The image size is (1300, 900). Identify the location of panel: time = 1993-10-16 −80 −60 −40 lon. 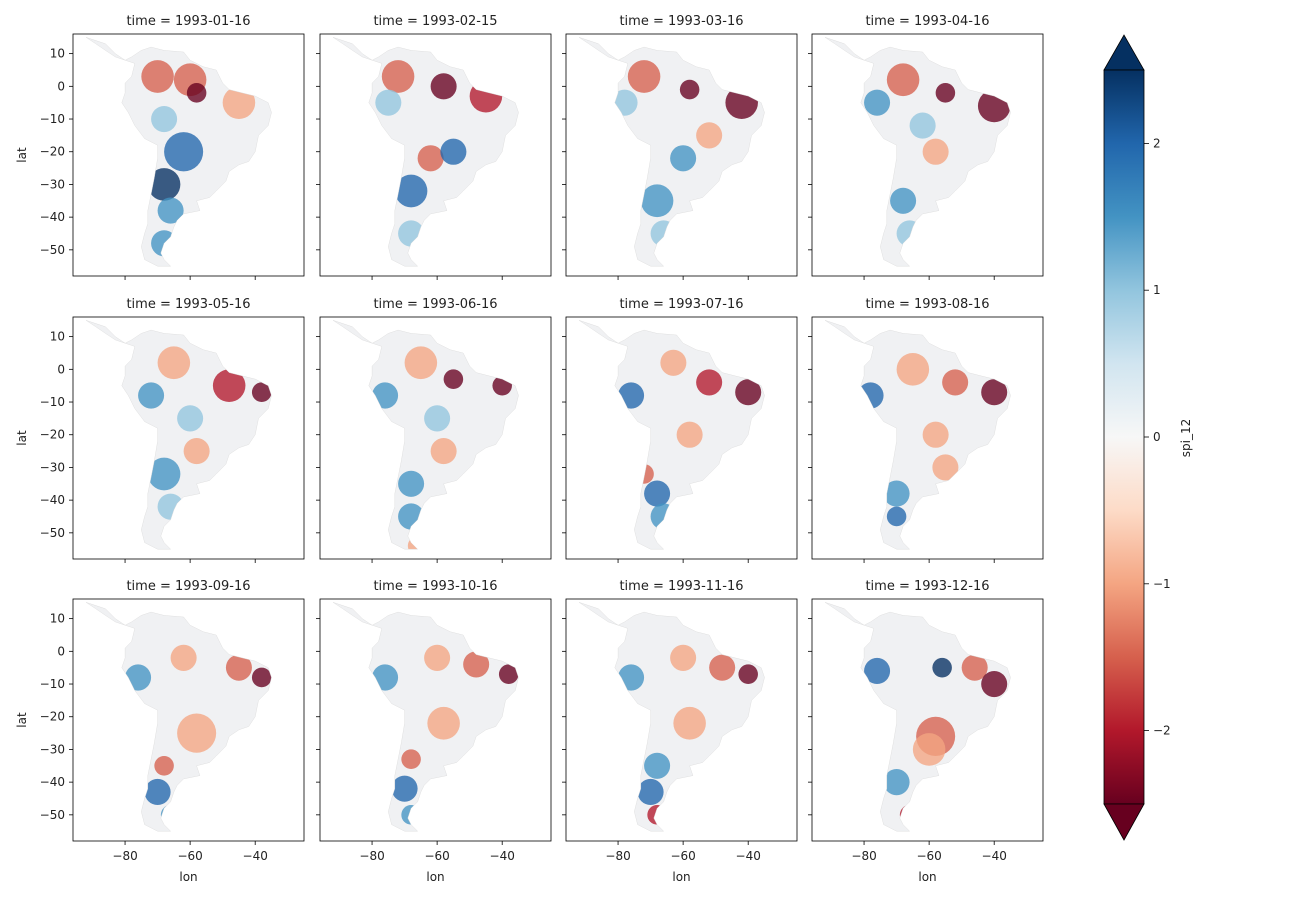
(434, 731).